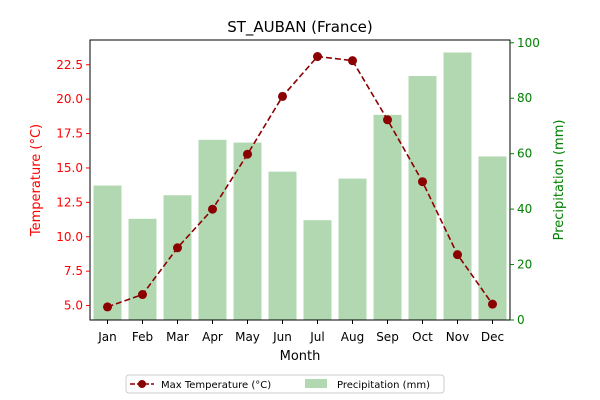 The width and height of the screenshot is (600, 400). I want to click on left-y-tick-label: 15.0, so click(69, 168).